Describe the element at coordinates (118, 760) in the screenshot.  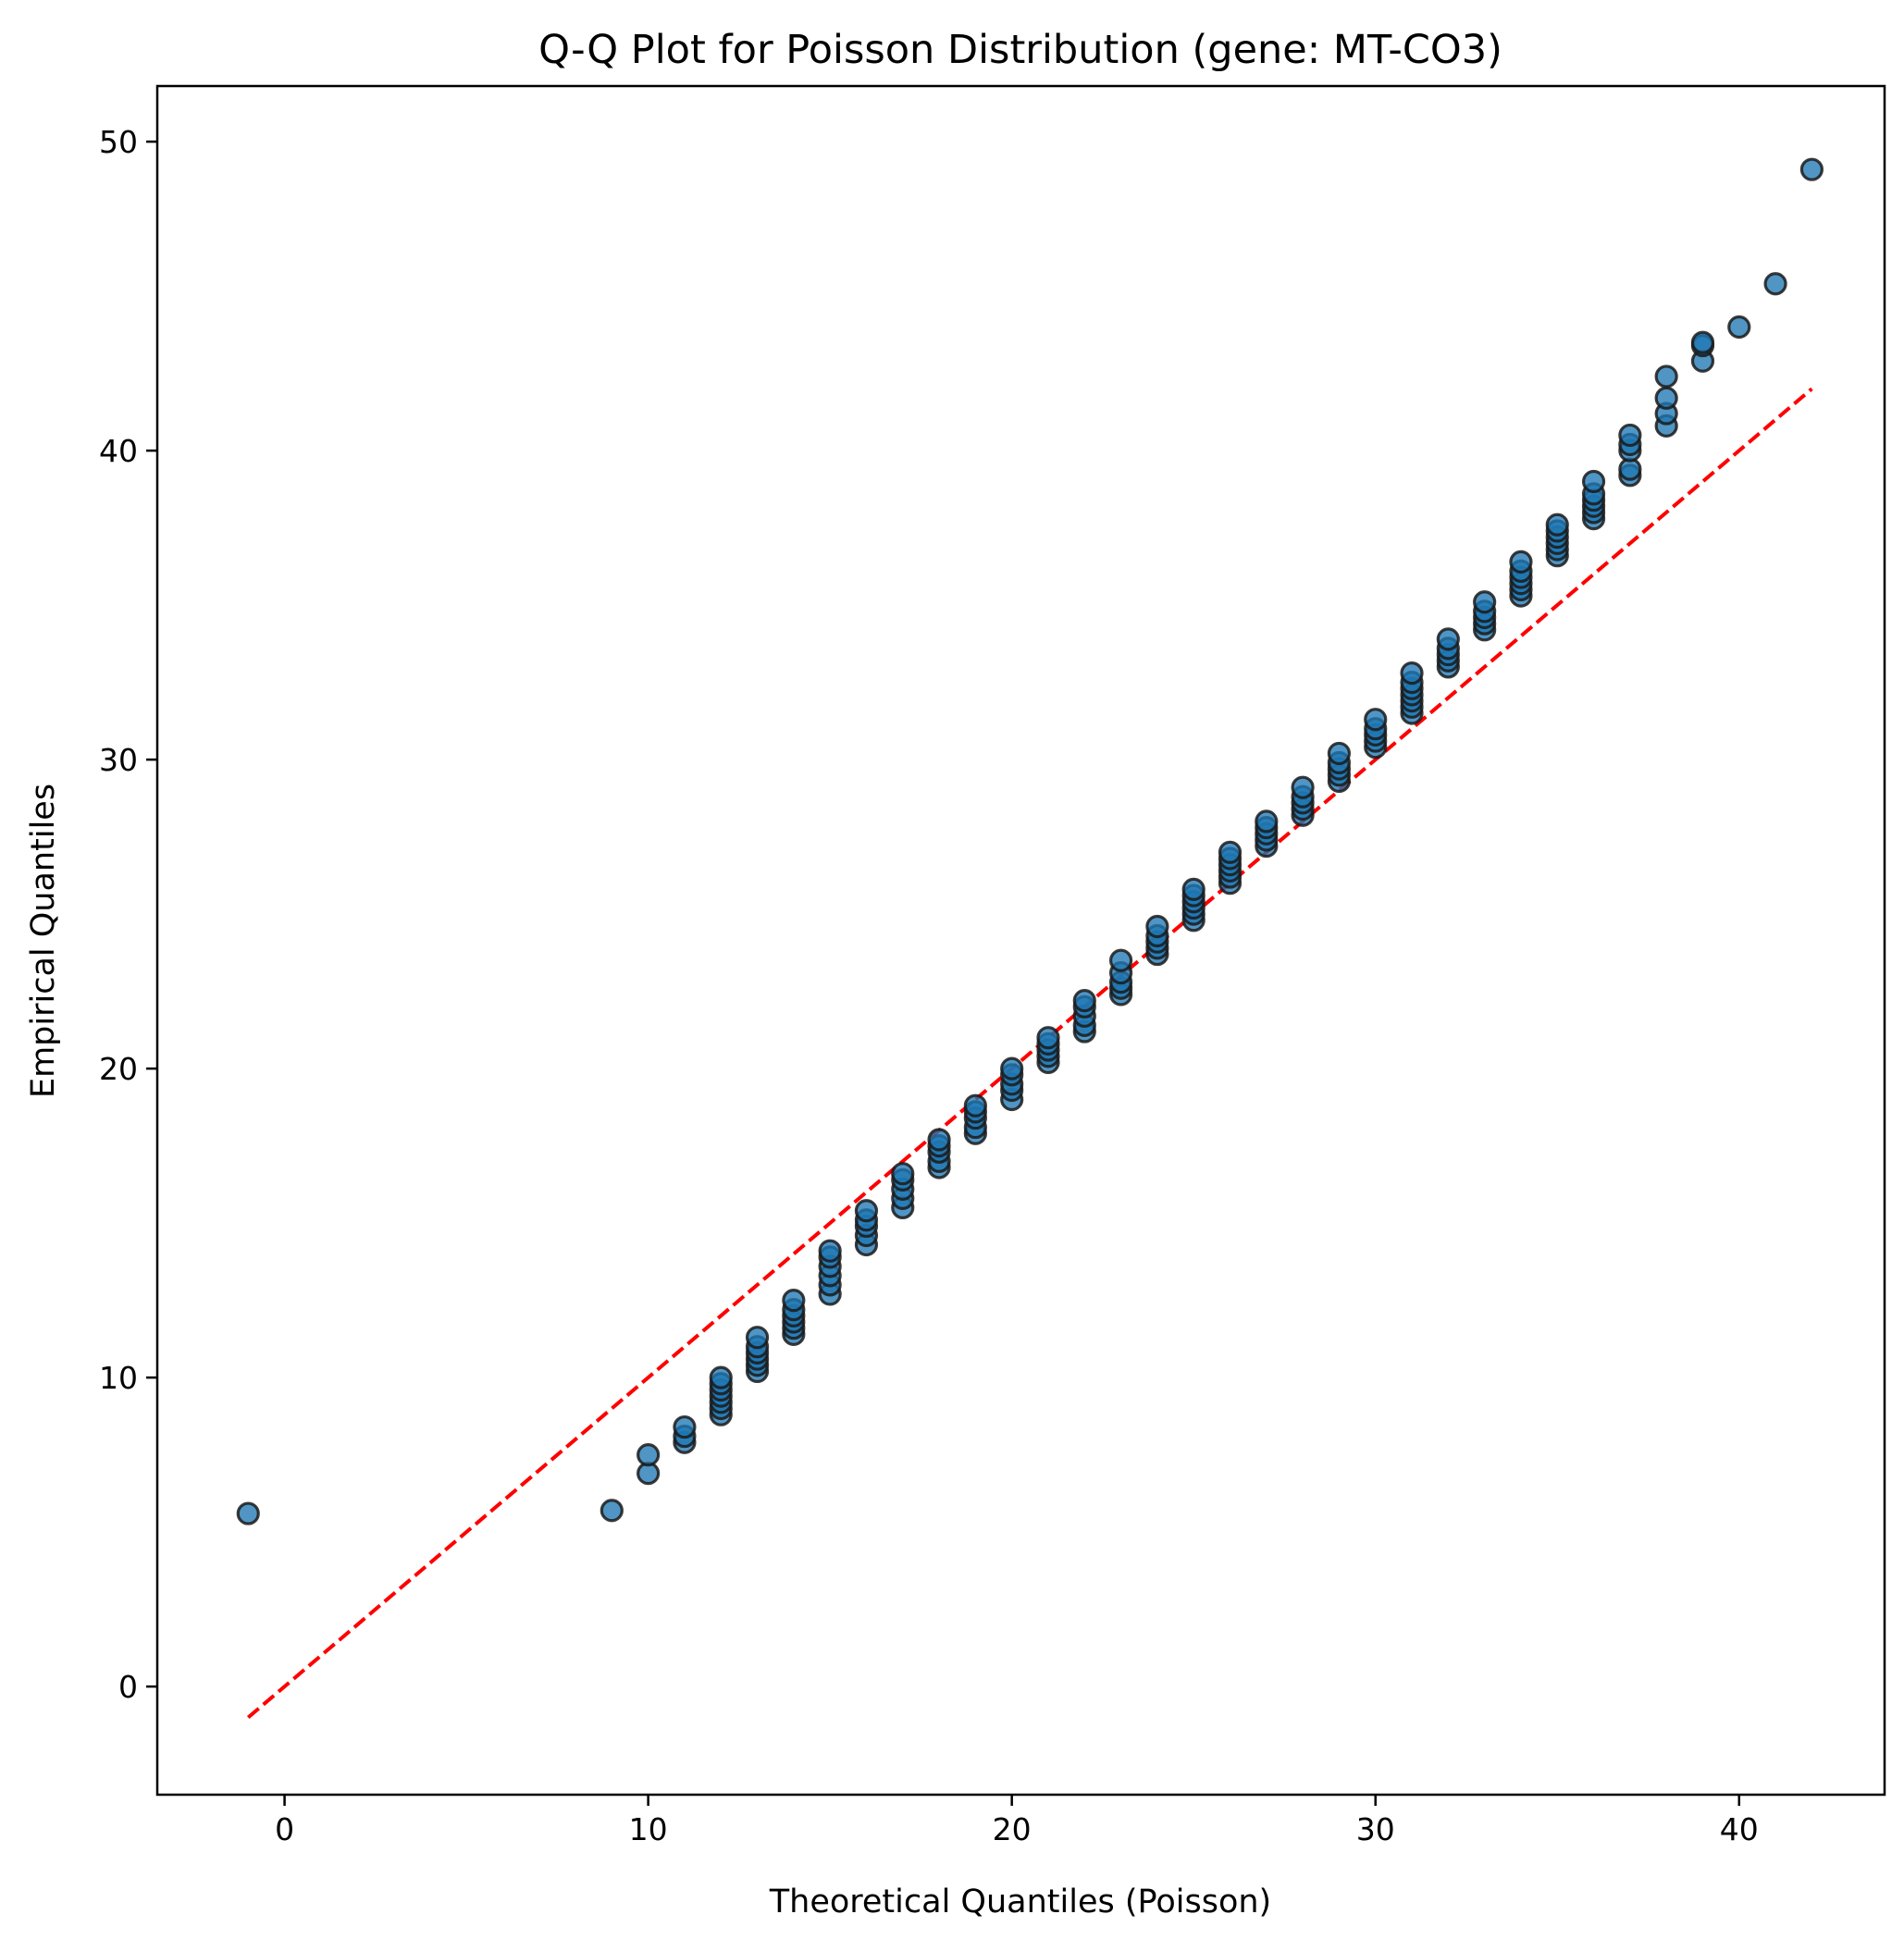
I see `y-tick-label: 30` at that location.